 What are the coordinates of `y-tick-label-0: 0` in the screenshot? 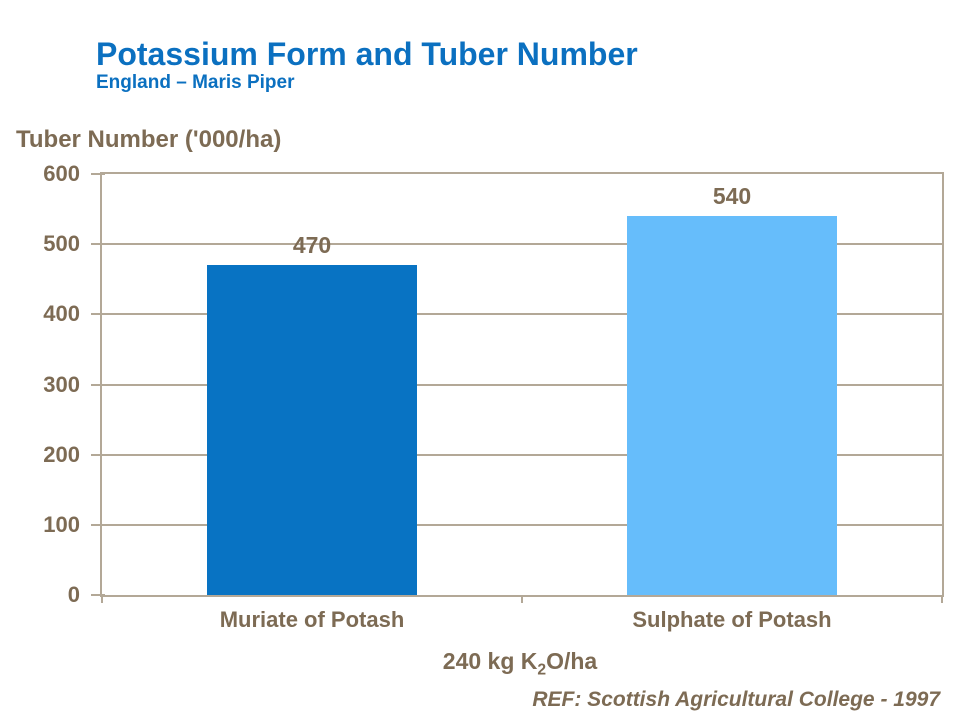 It's located at (73, 594).